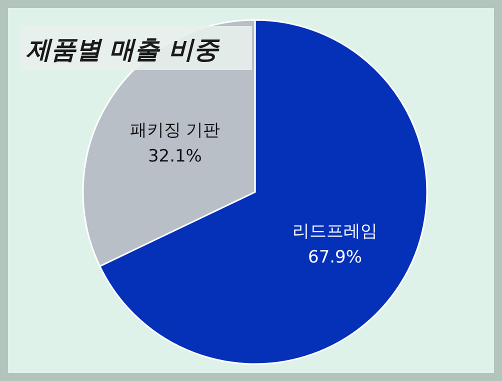 Image resolution: width=502 pixels, height=381 pixels. I want to click on slice-label: 패키징 기판, so click(175, 130).